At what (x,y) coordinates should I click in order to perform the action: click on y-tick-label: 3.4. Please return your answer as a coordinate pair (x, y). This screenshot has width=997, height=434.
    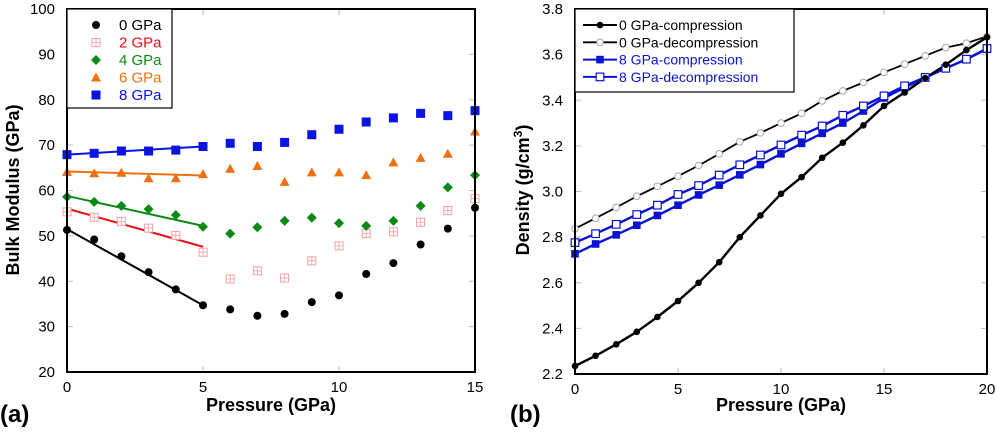
    Looking at the image, I should click on (552, 100).